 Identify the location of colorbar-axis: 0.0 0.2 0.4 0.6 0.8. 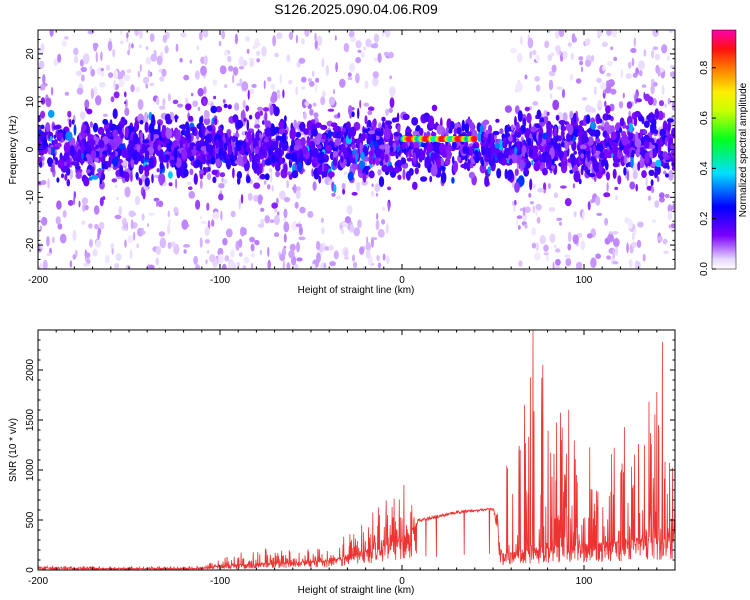
(707, 168).